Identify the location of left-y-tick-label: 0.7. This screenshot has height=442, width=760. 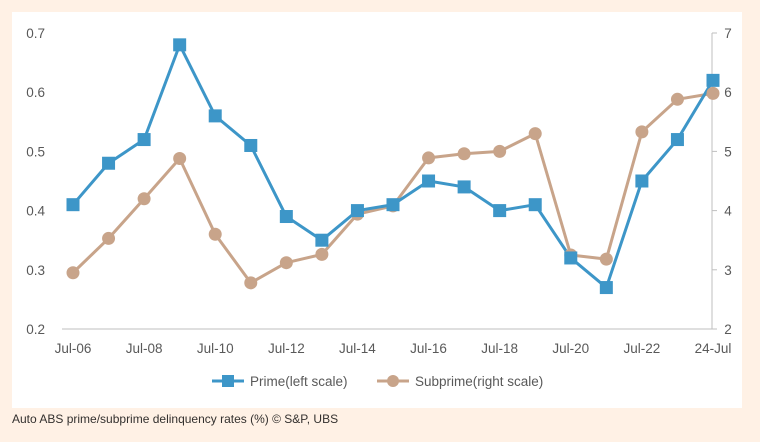
(35, 33).